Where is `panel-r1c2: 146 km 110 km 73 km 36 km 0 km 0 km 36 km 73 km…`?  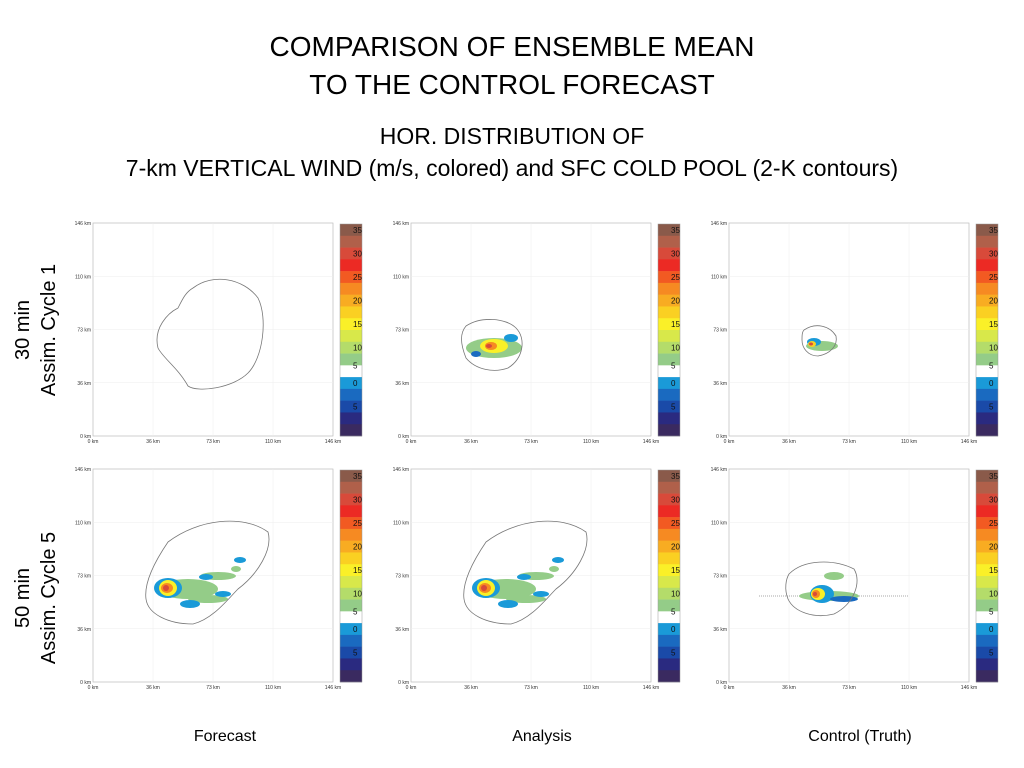
panel-r1c2: 146 km 110 km 73 km 36 km 0 km 0 km 36 km 73 km… is located at coordinates (536, 333).